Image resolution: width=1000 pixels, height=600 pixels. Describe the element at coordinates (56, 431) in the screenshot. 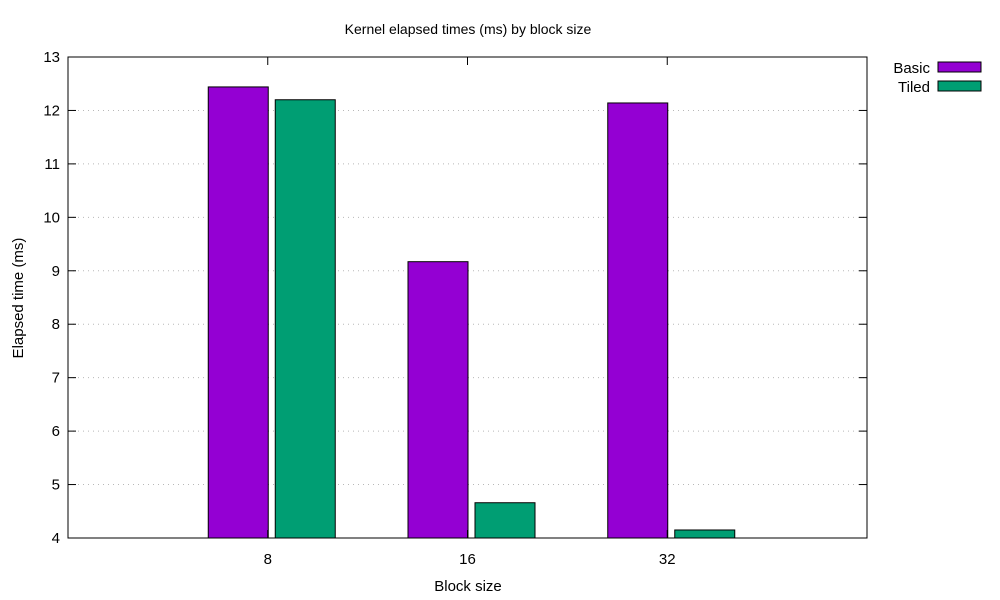

I see `y-tick-label: 6` at that location.